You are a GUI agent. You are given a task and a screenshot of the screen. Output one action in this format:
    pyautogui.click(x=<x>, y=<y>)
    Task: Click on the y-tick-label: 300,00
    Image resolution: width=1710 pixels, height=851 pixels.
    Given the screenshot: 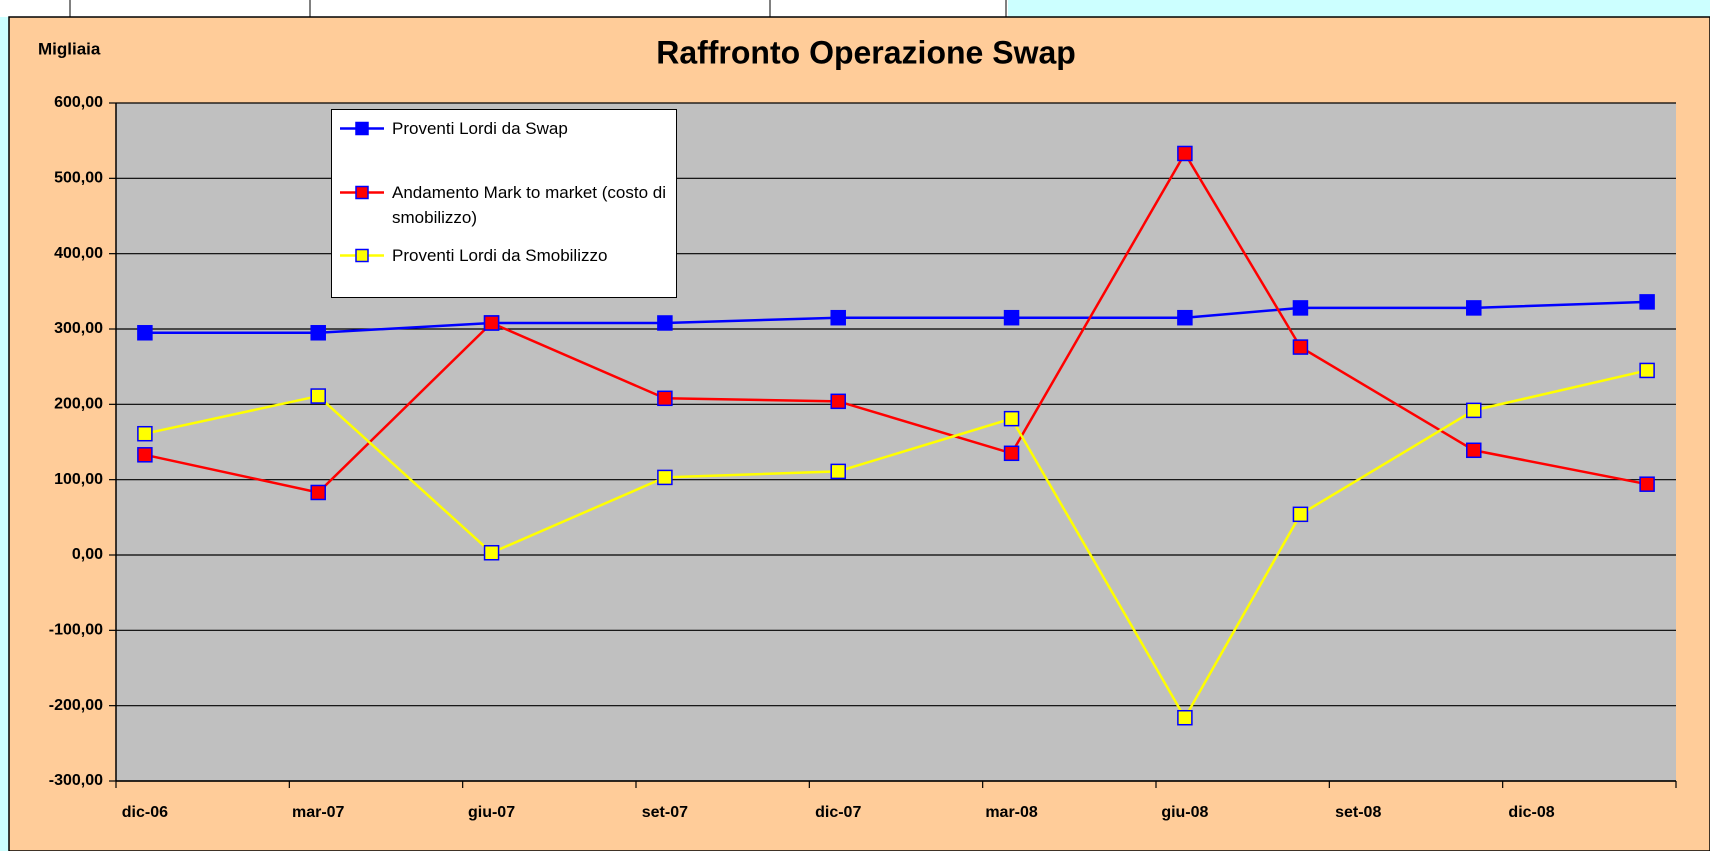 What is the action you would take?
    pyautogui.click(x=78, y=328)
    